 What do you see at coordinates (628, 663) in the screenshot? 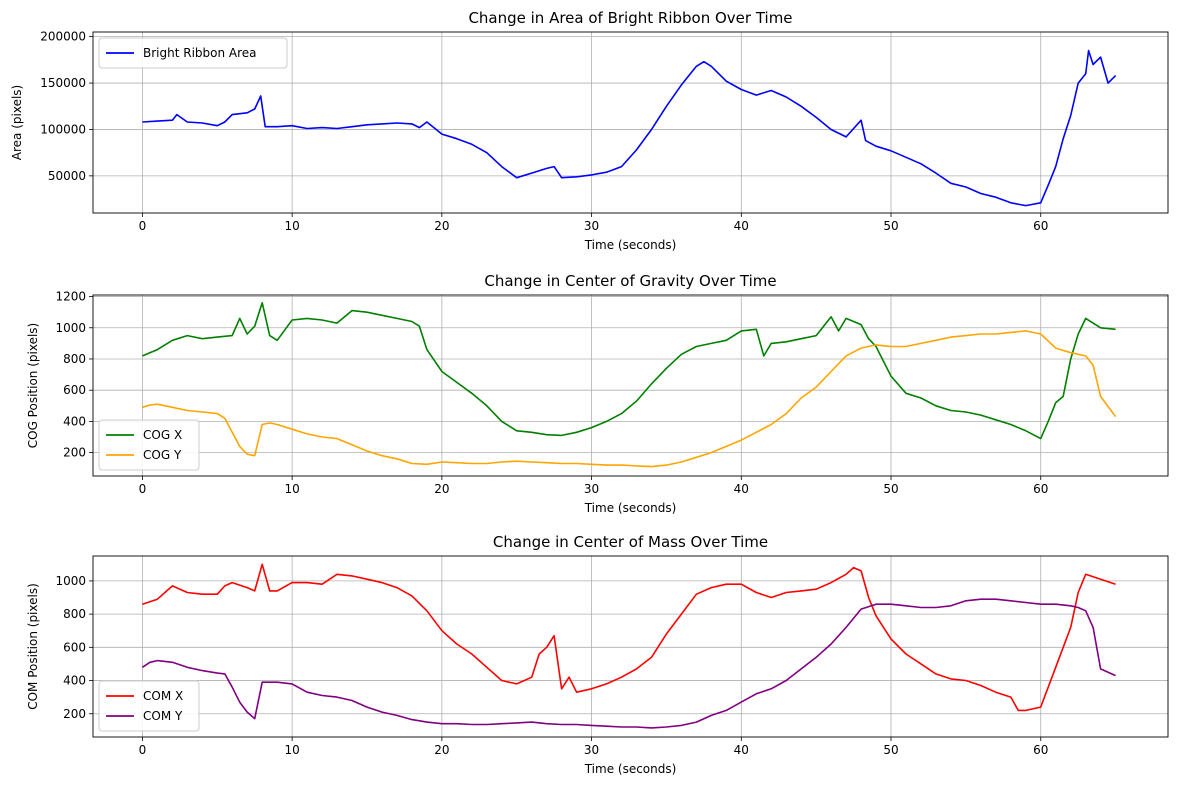
I see `series-line-com-y` at bounding box center [628, 663].